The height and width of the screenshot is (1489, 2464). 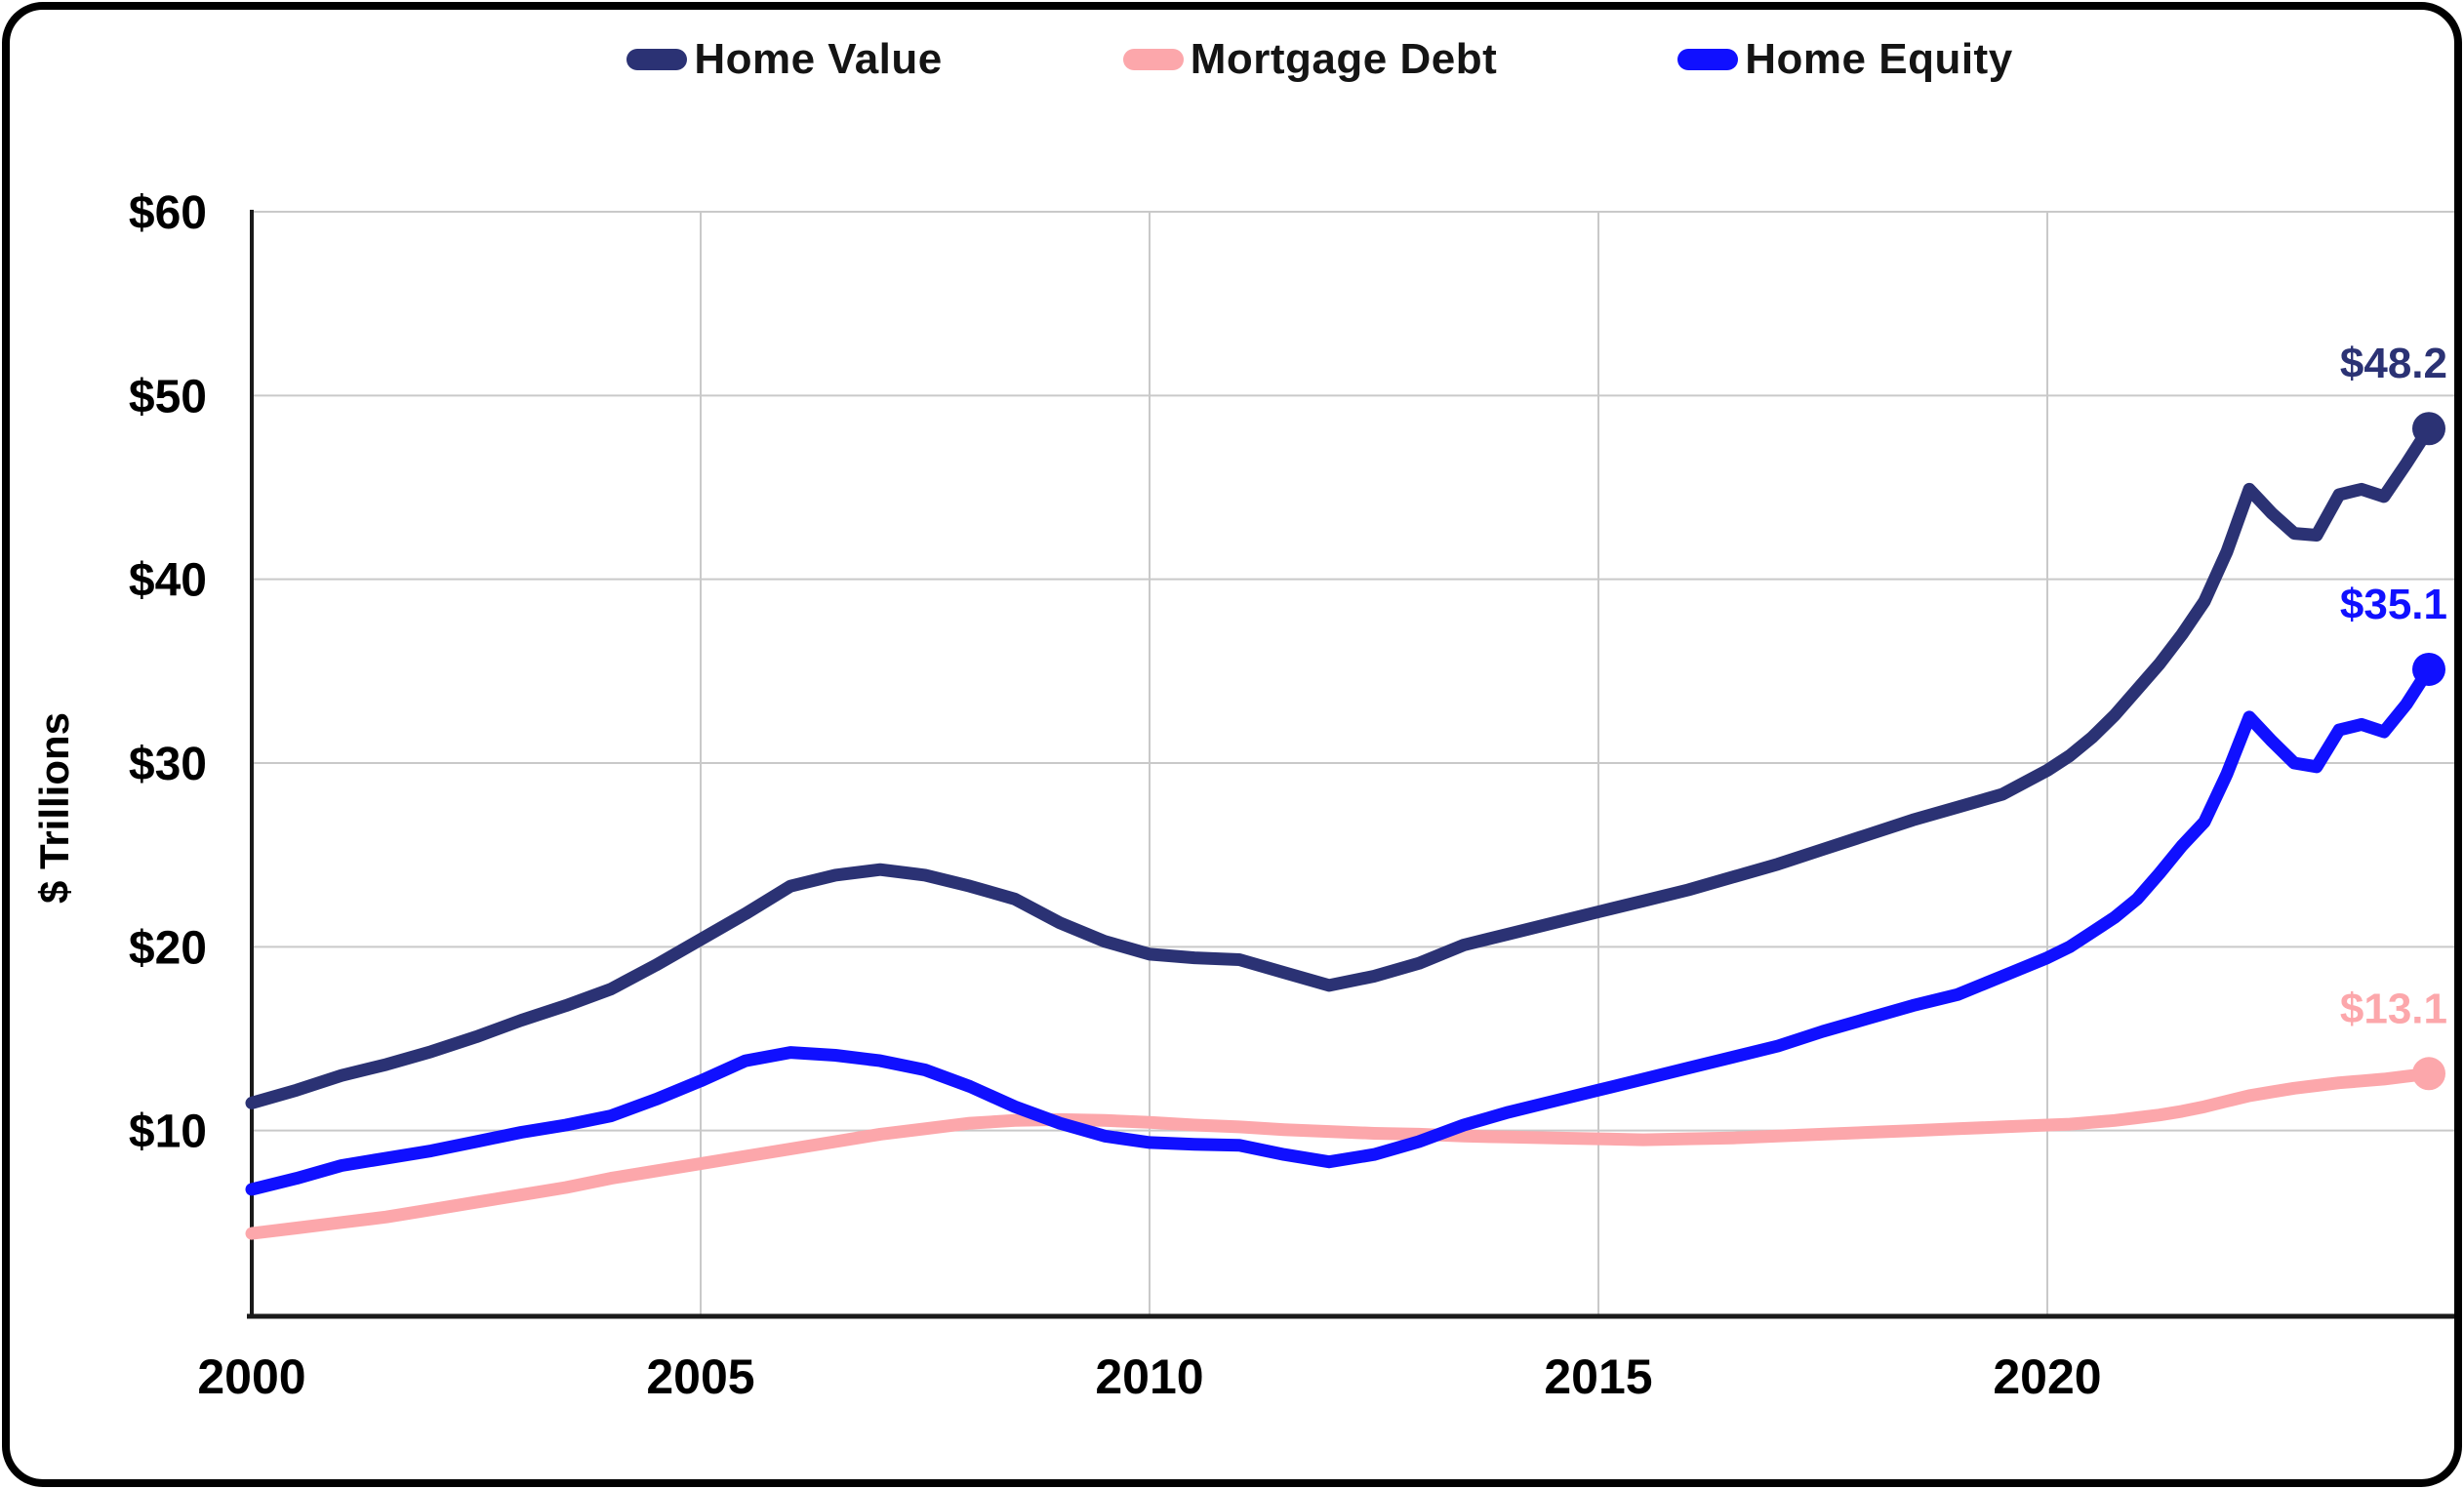 I want to click on legend: Home Value Mortgage Debt Home Equity, so click(x=1276, y=60).